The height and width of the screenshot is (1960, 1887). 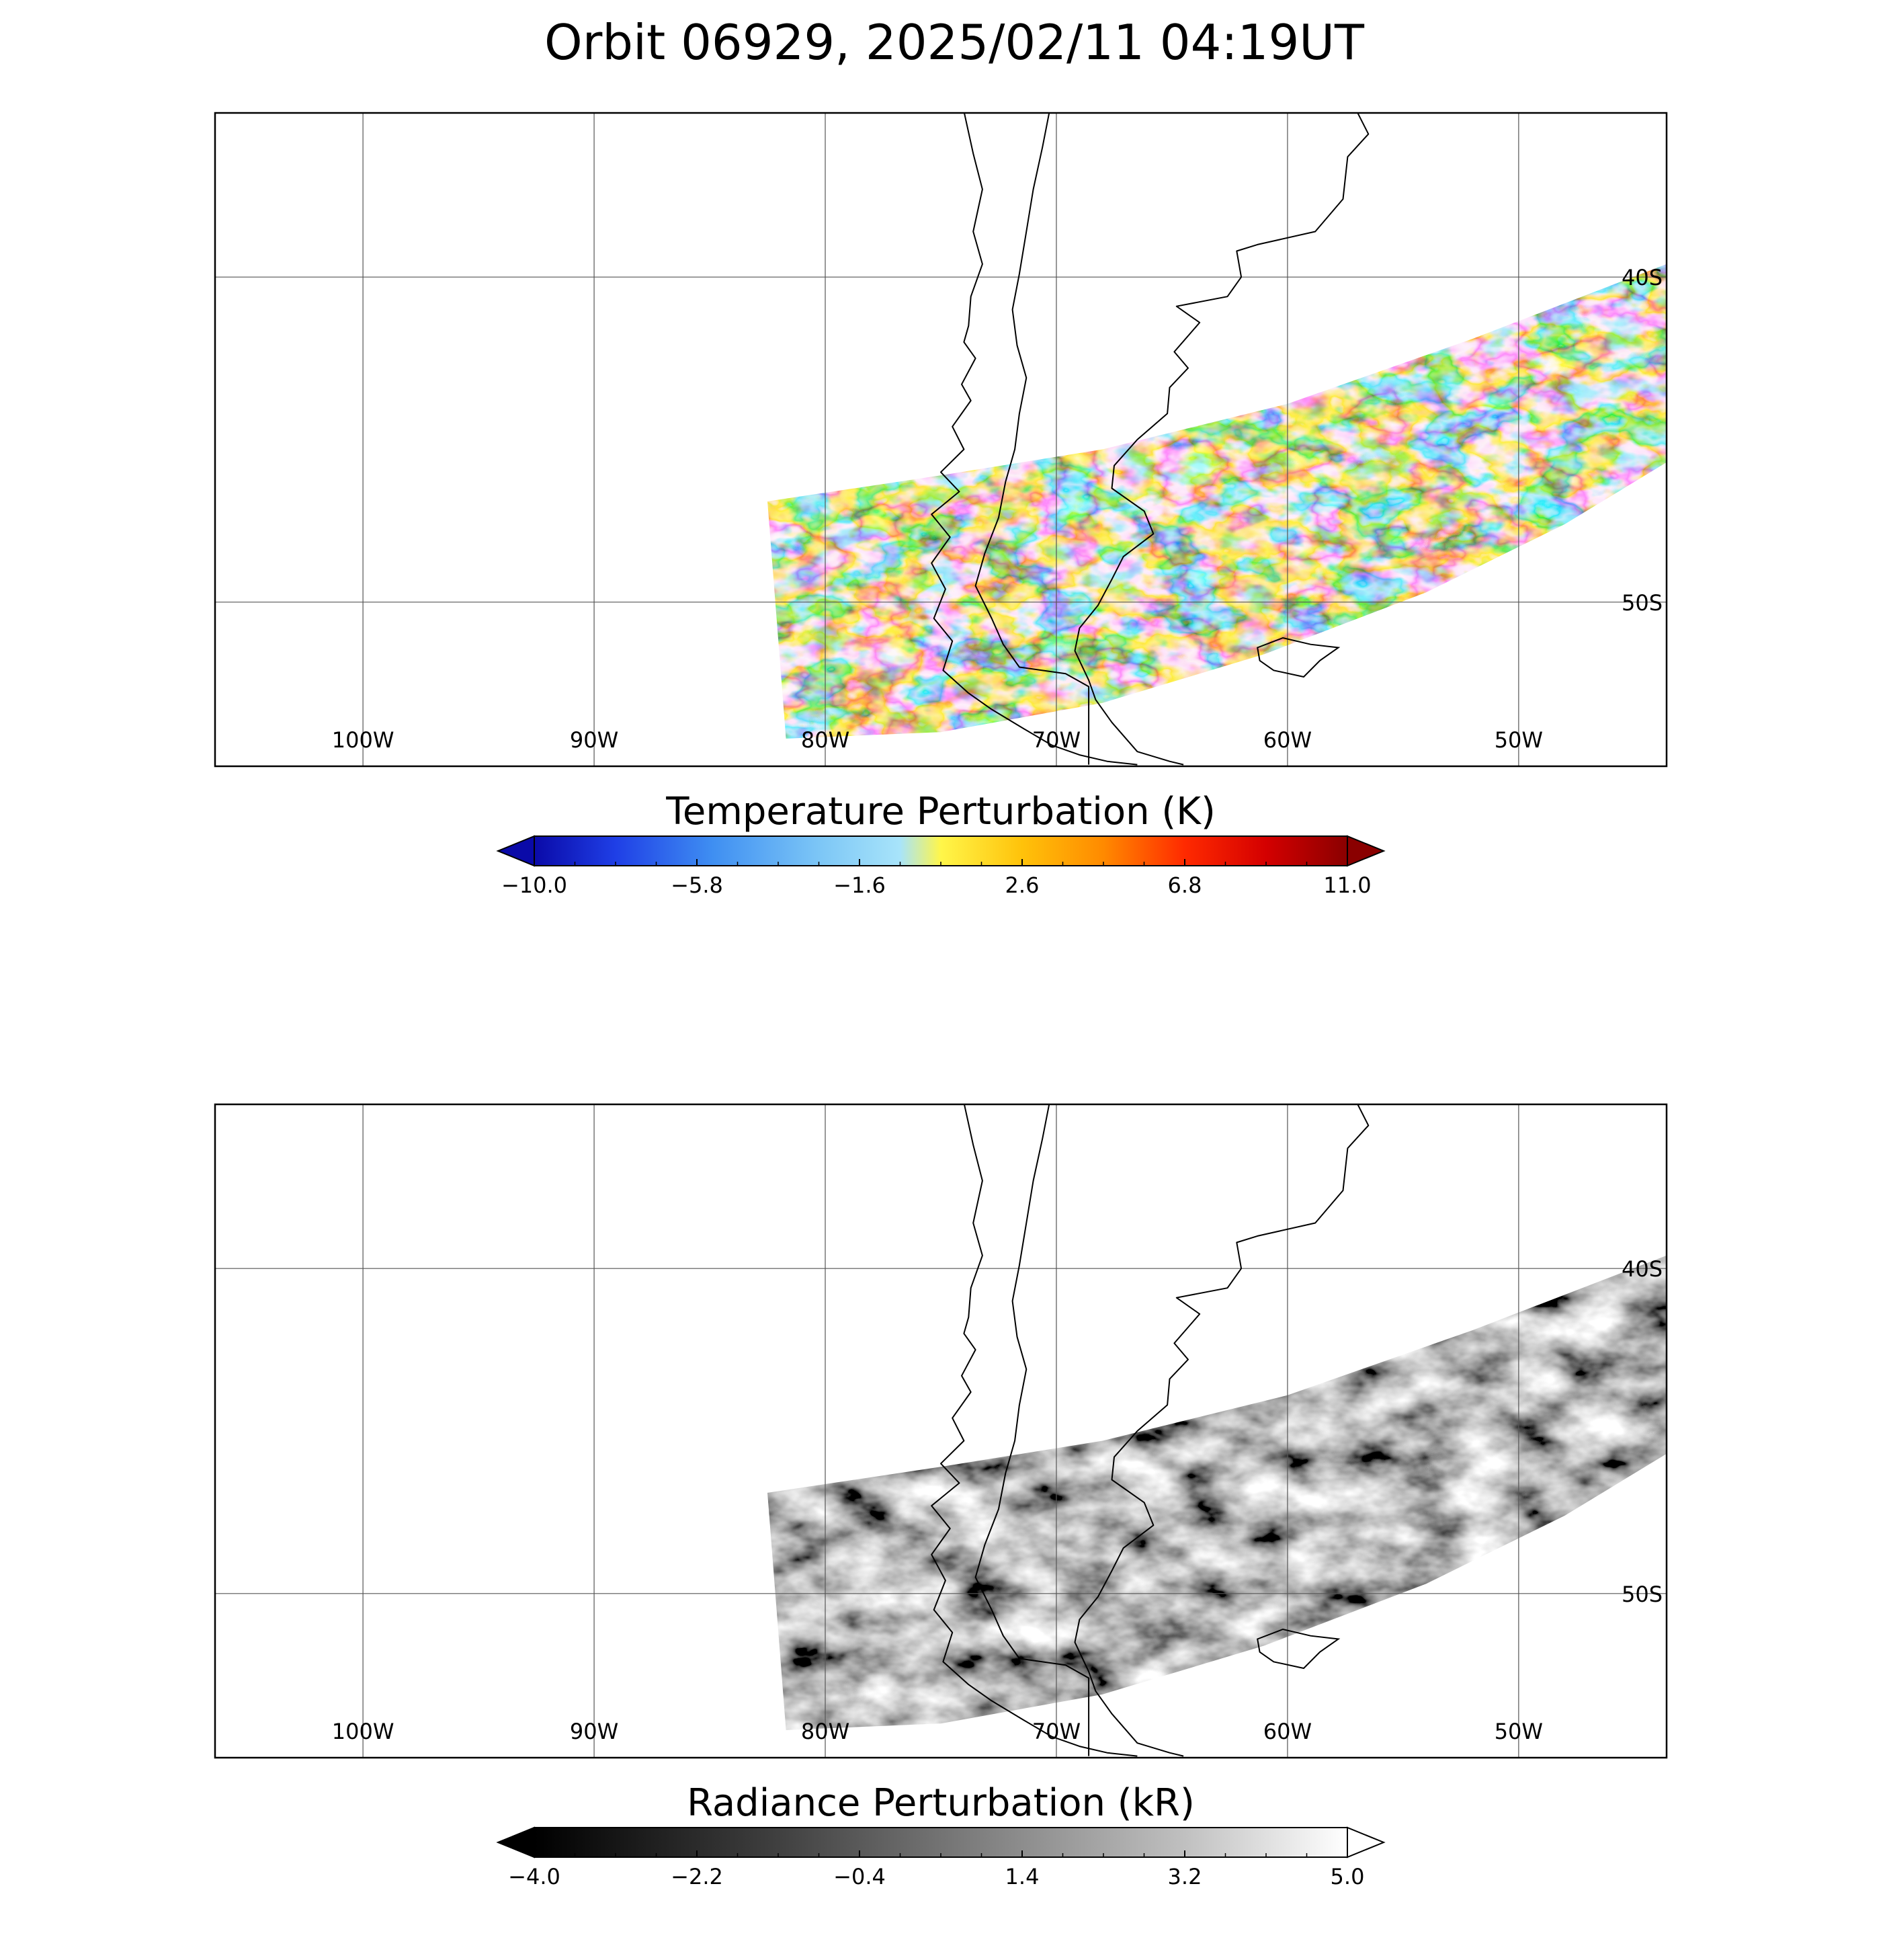 I want to click on colorbar-ticks: −10.0 −5.8 −1.6 2.6 6.8 11.0, so click(x=937, y=879).